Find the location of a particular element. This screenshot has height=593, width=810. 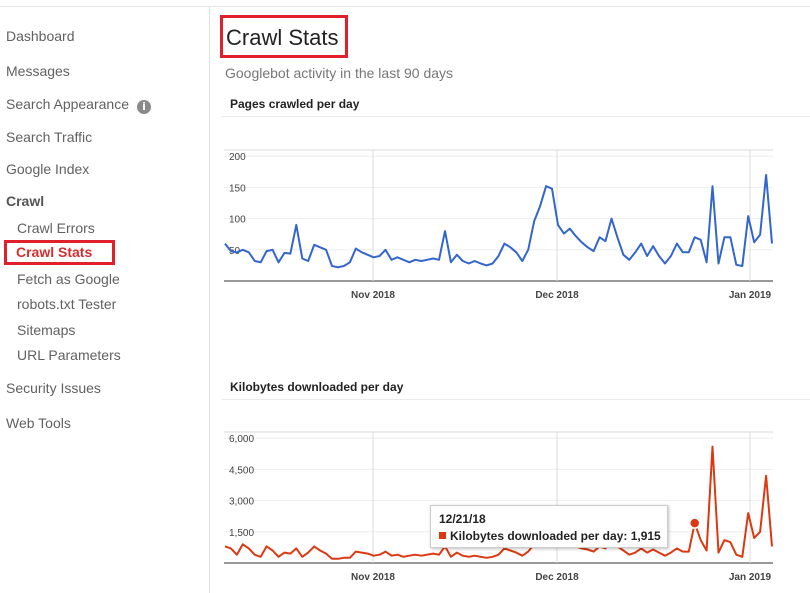

sidebar-item-label: Search Appearance is located at coordinates (67, 104).